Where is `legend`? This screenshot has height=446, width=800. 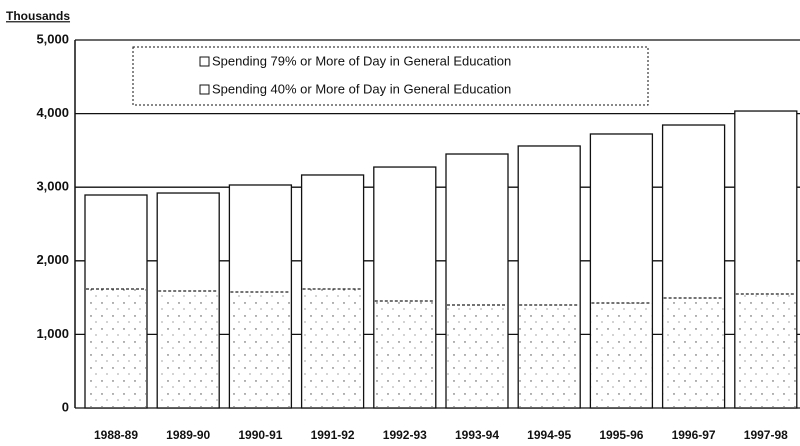
legend is located at coordinates (390, 76).